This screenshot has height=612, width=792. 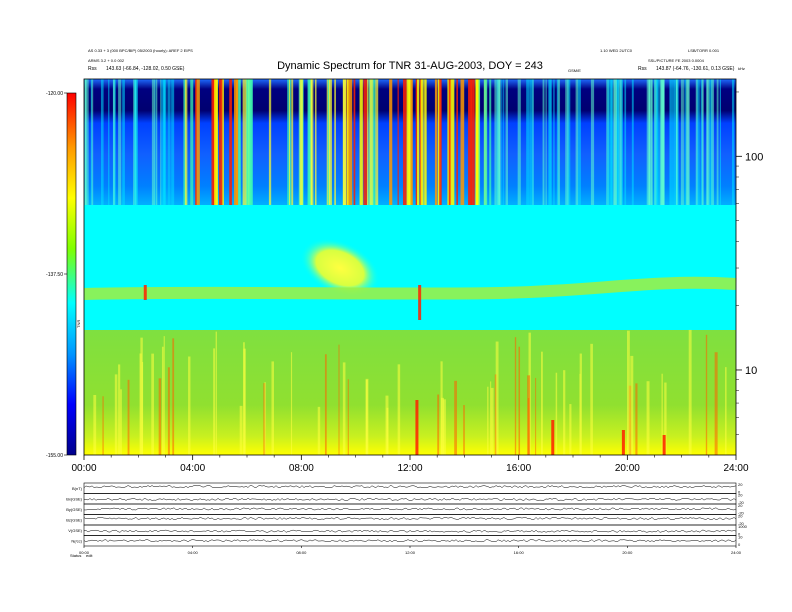 I want to click on y-axis: 100 10, so click(x=749, y=263).